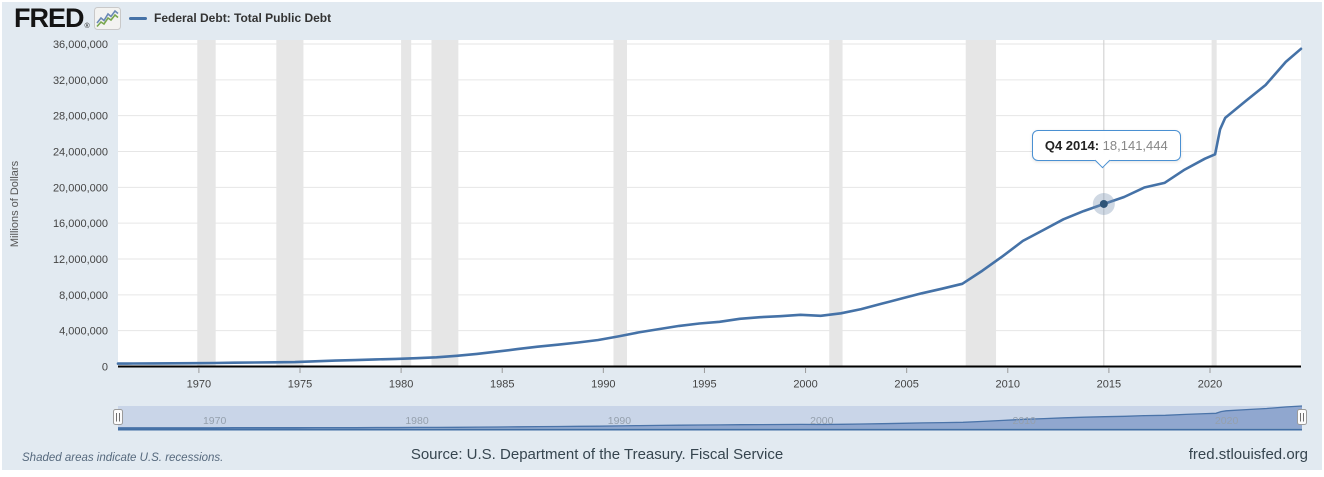 The width and height of the screenshot is (1324, 477). I want to click on legend-line-swatch, so click(138, 18).